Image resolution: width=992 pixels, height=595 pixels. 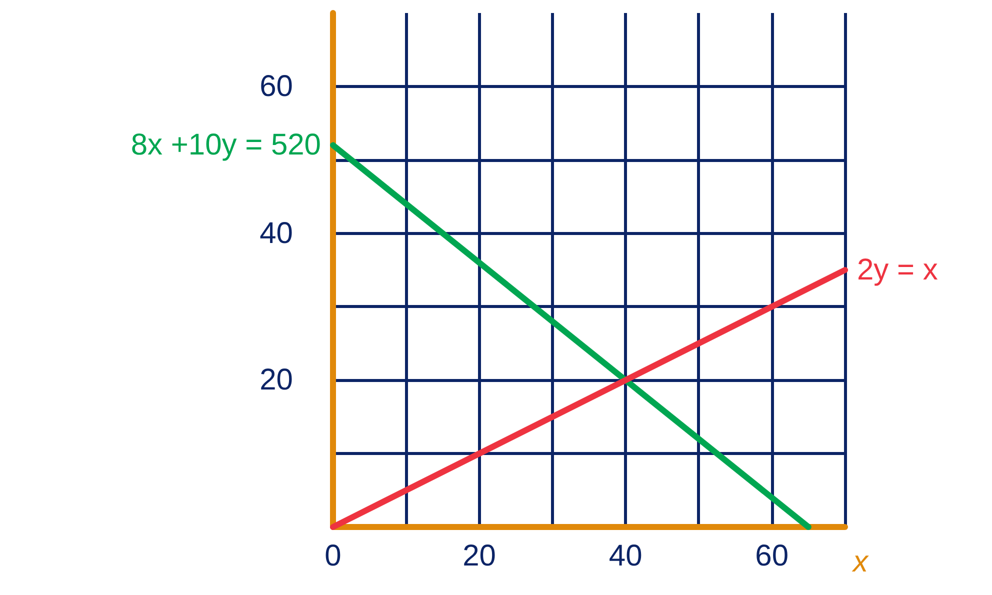 What do you see at coordinates (276, 380) in the screenshot?
I see `y-tick-label: 20` at bounding box center [276, 380].